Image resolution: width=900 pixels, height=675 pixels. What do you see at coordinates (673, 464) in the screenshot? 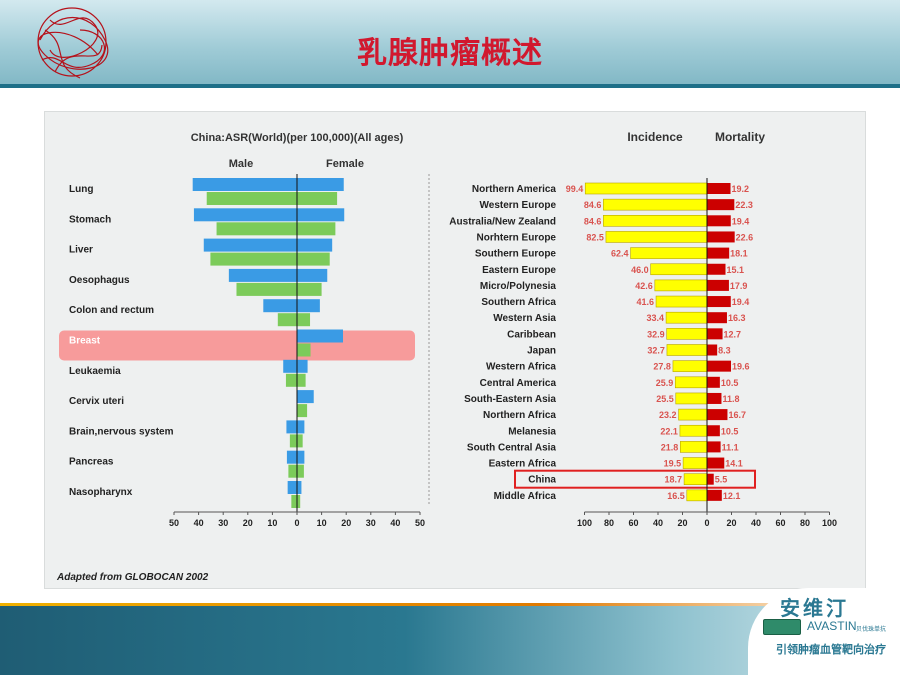
I see `incidence-value-label: 19.5` at bounding box center [673, 464].